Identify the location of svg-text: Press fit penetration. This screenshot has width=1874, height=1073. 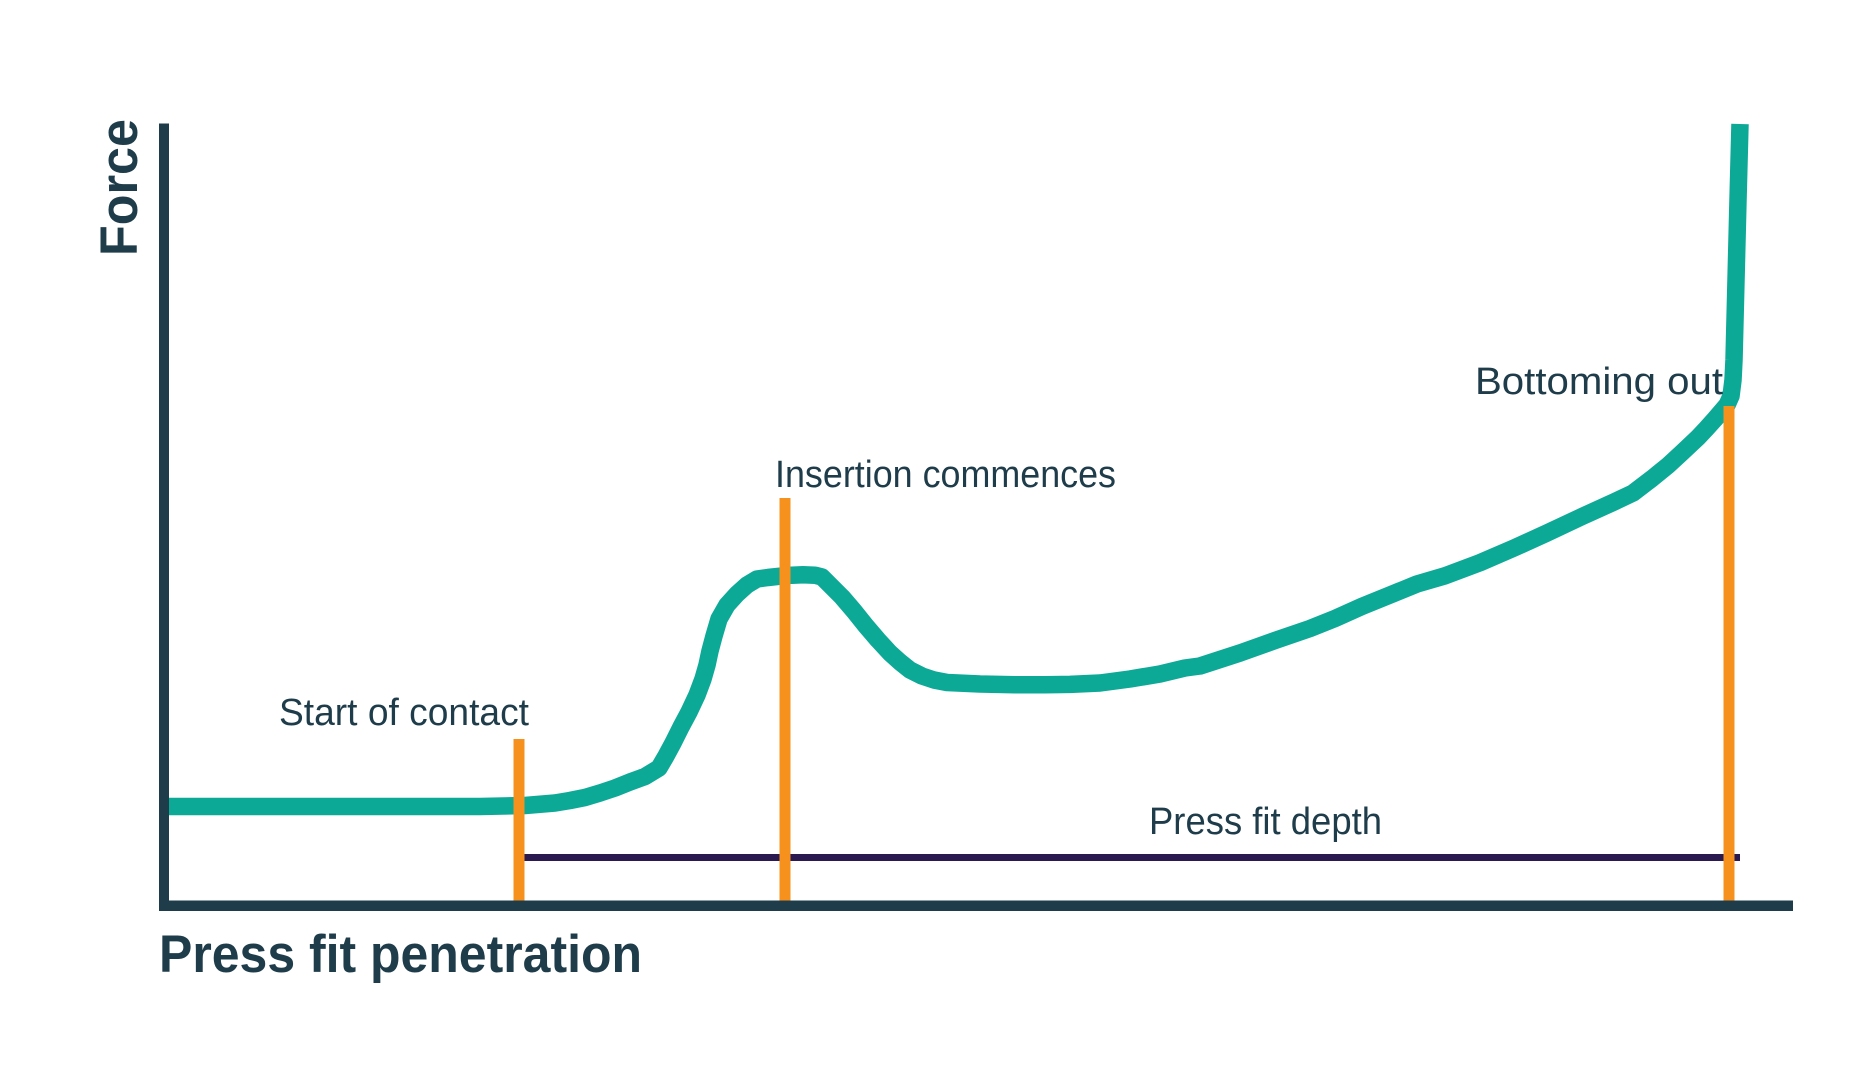
(400, 954).